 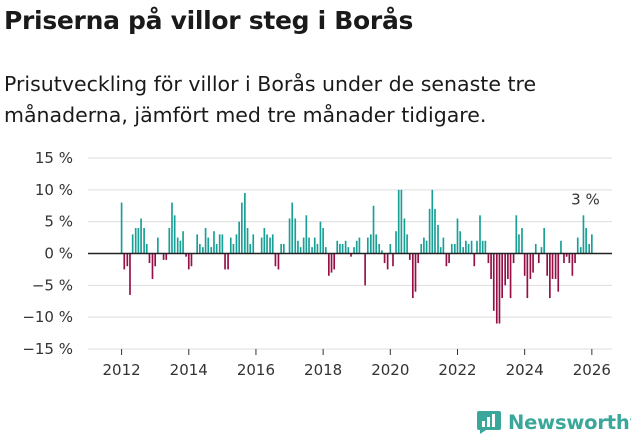 What do you see at coordinates (58, 254) in the screenshot?
I see `y-tick-label: 0 %` at bounding box center [58, 254].